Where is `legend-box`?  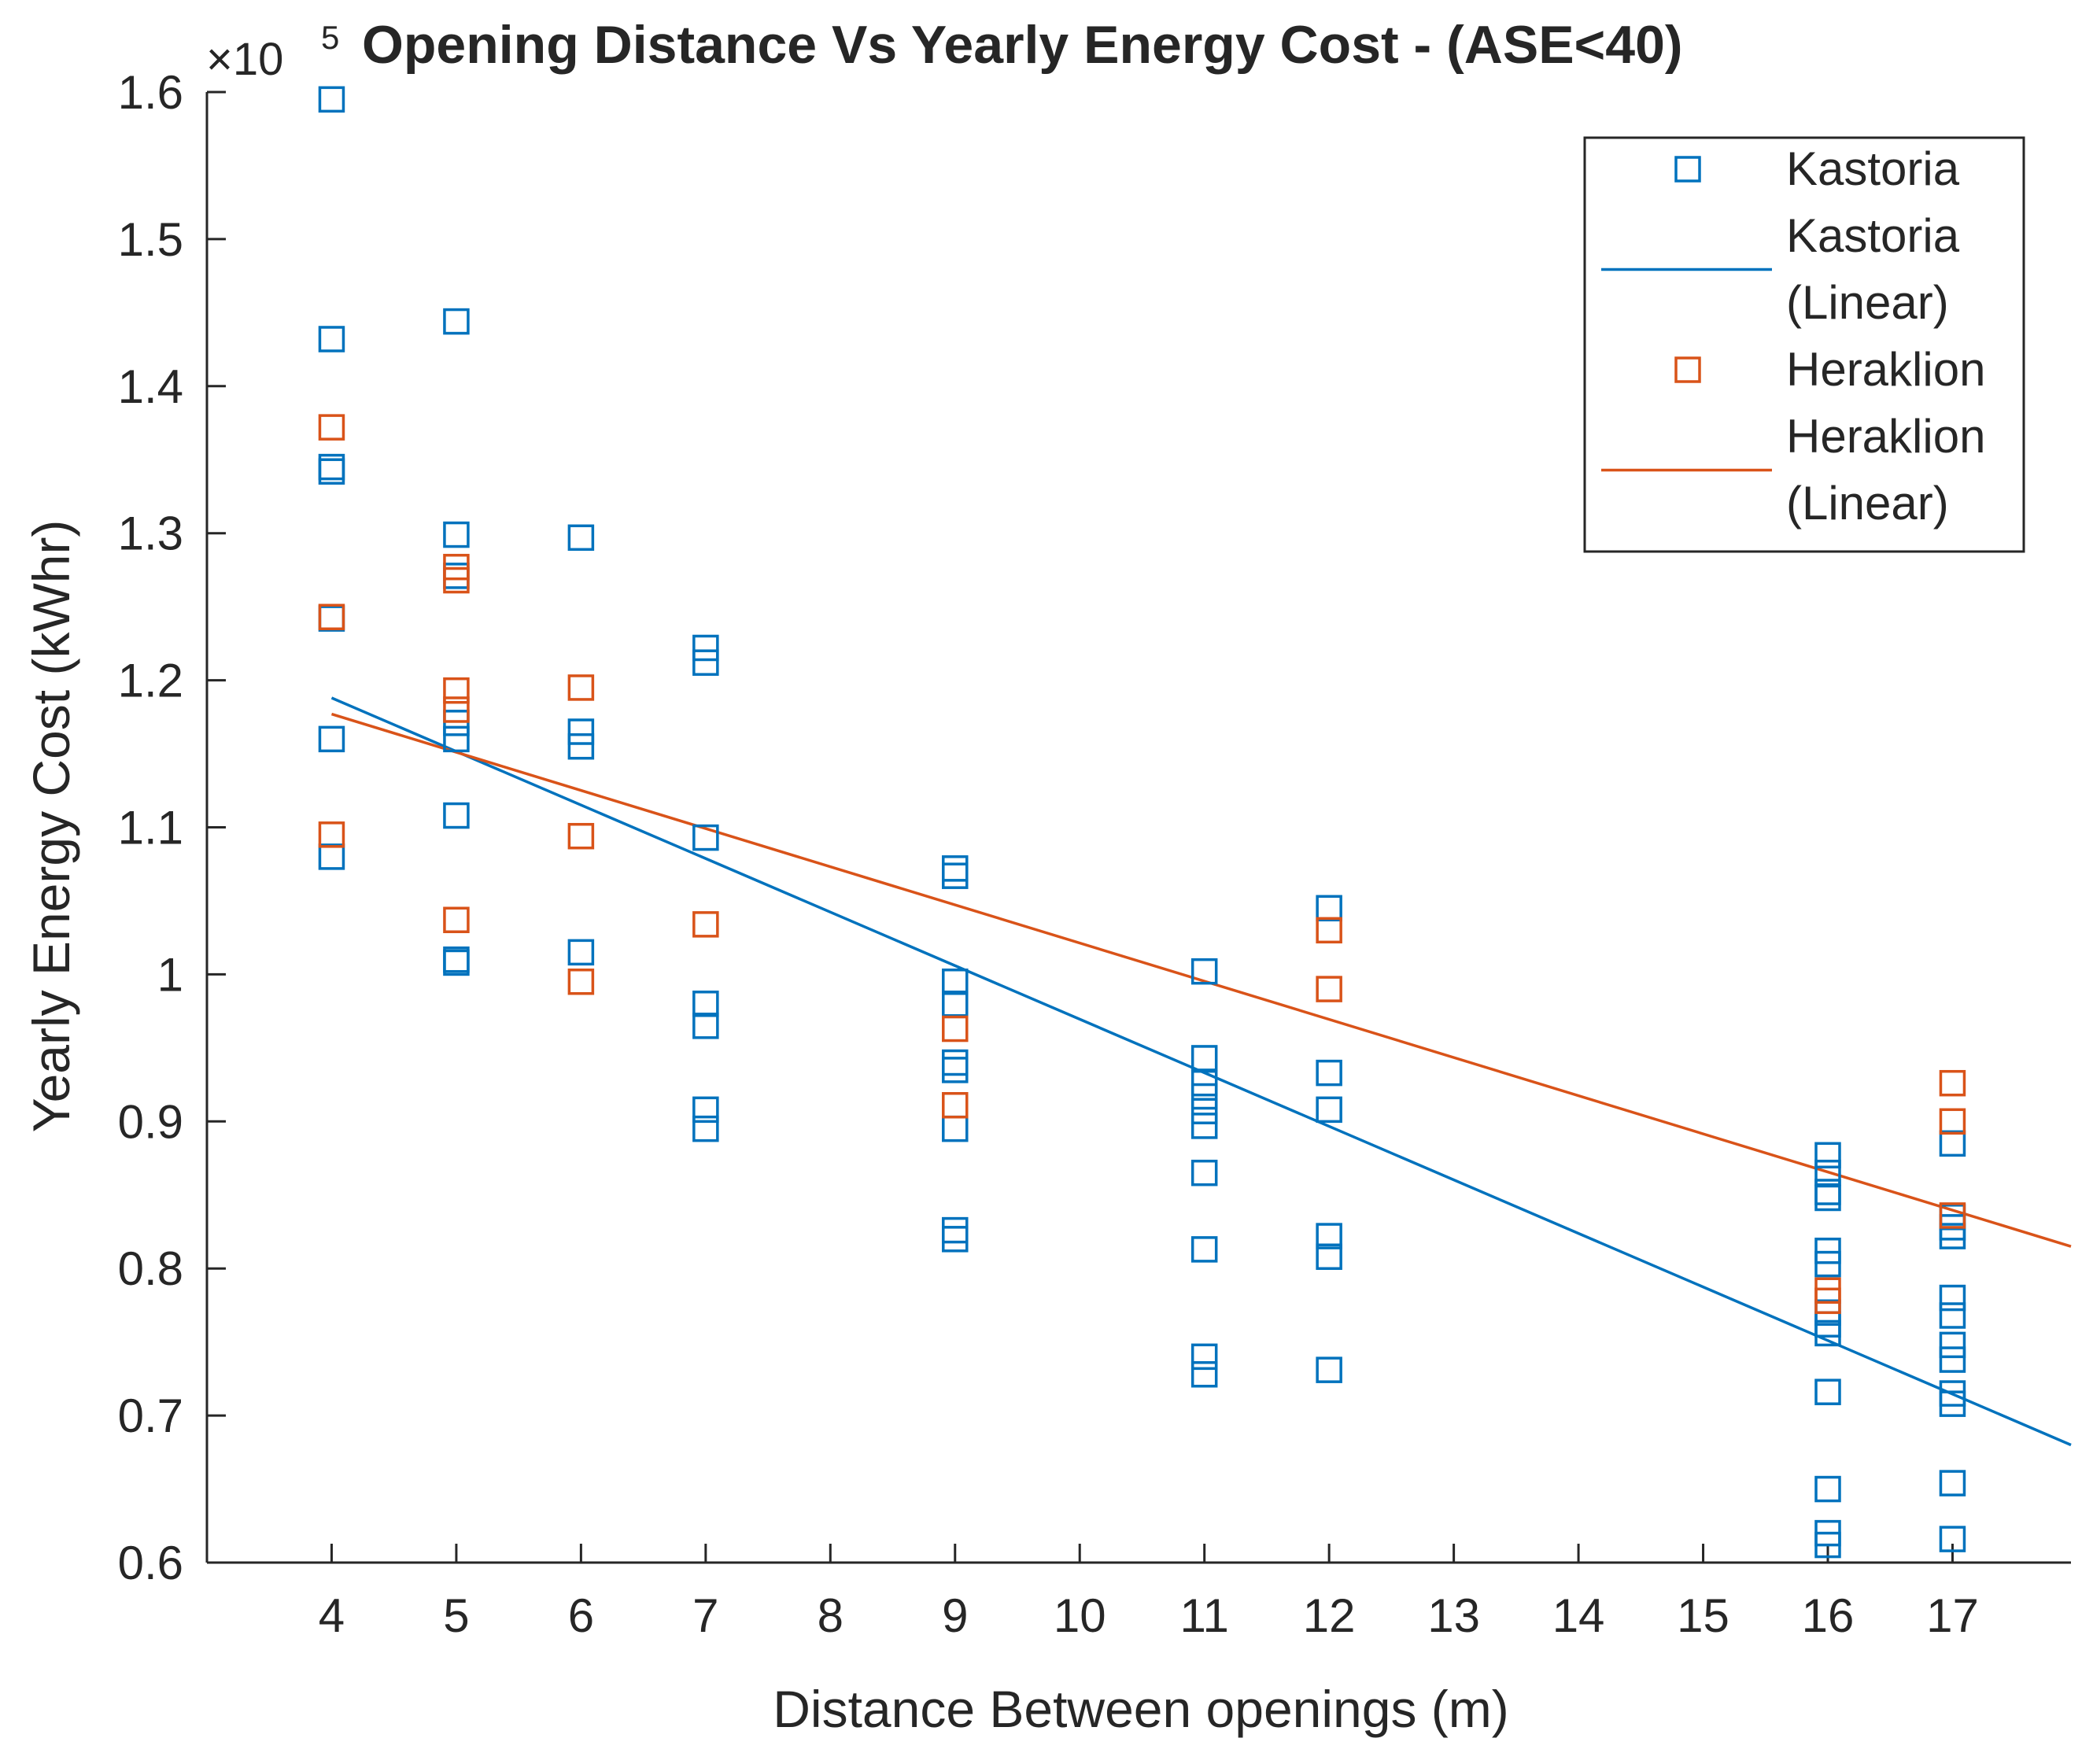
legend-box is located at coordinates (1804, 344).